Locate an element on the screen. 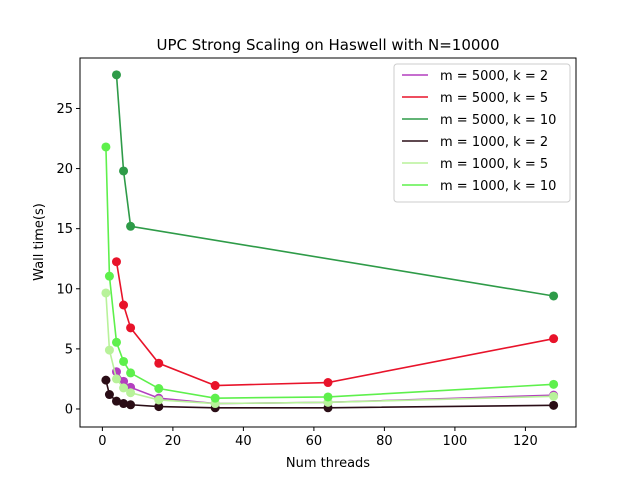 The image size is (640, 480). y-tick-label: 25 is located at coordinates (64, 109).